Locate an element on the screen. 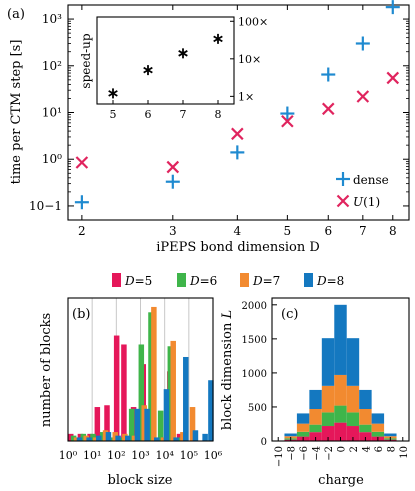 The image size is (415, 491). inset-x-tick-label: 8 is located at coordinates (218, 114).